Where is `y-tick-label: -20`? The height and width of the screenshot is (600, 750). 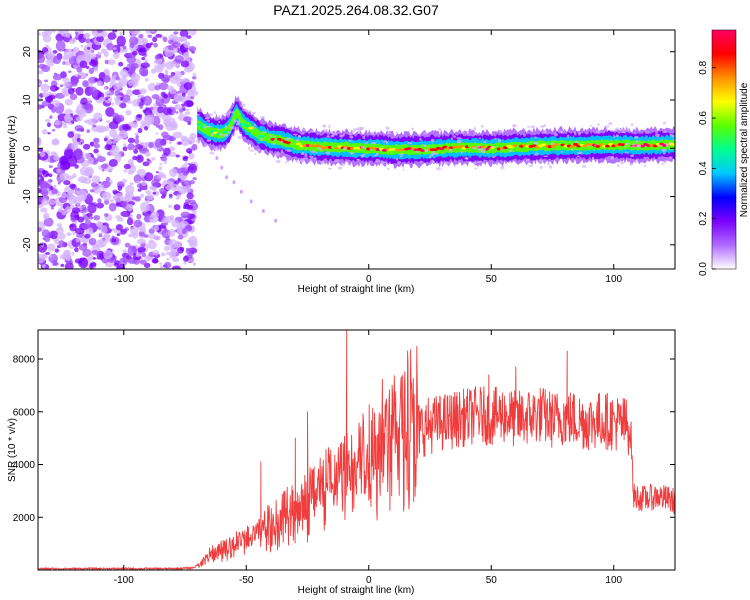 y-tick-label: -20 is located at coordinates (27, 244).